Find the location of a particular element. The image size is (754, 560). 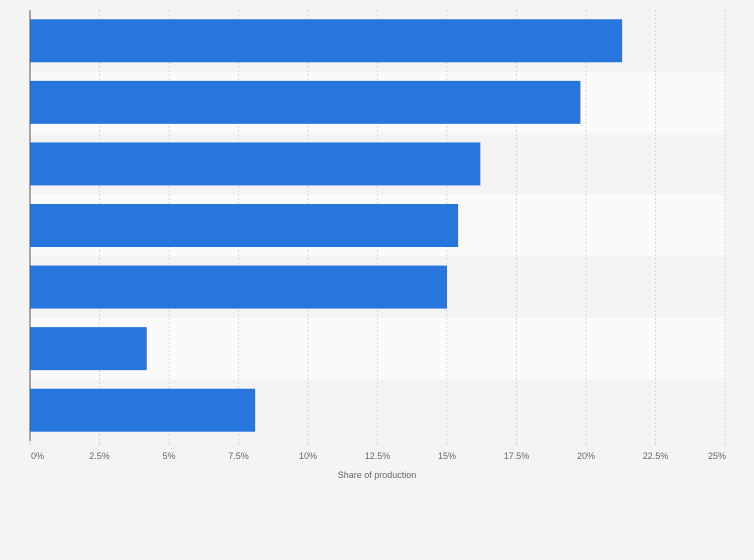

x-tick-label: 15% is located at coordinates (447, 456).